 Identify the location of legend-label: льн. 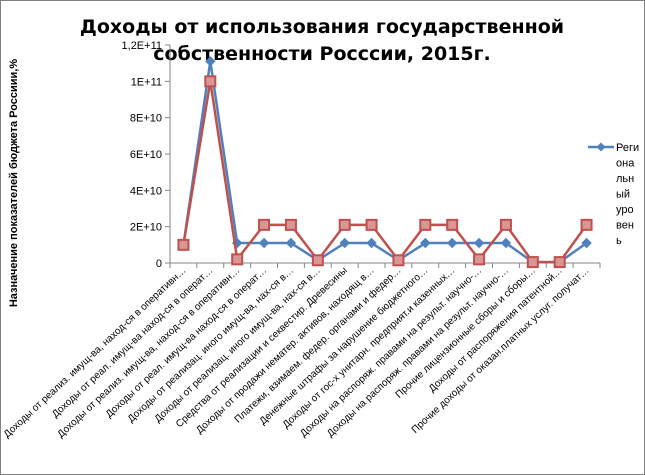
(625, 179).